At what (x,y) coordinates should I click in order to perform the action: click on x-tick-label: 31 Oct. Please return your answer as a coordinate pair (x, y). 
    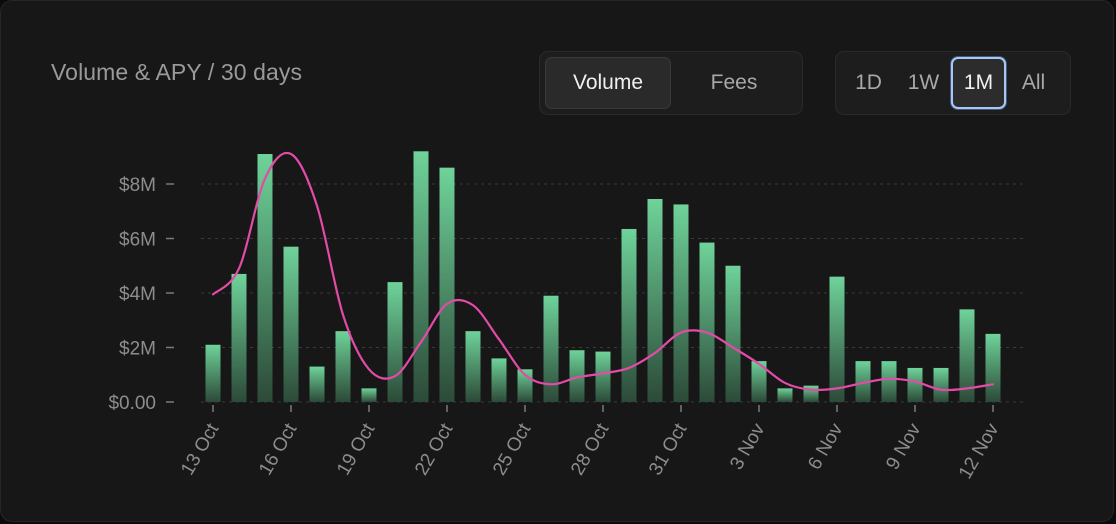
    Looking at the image, I should click on (668, 449).